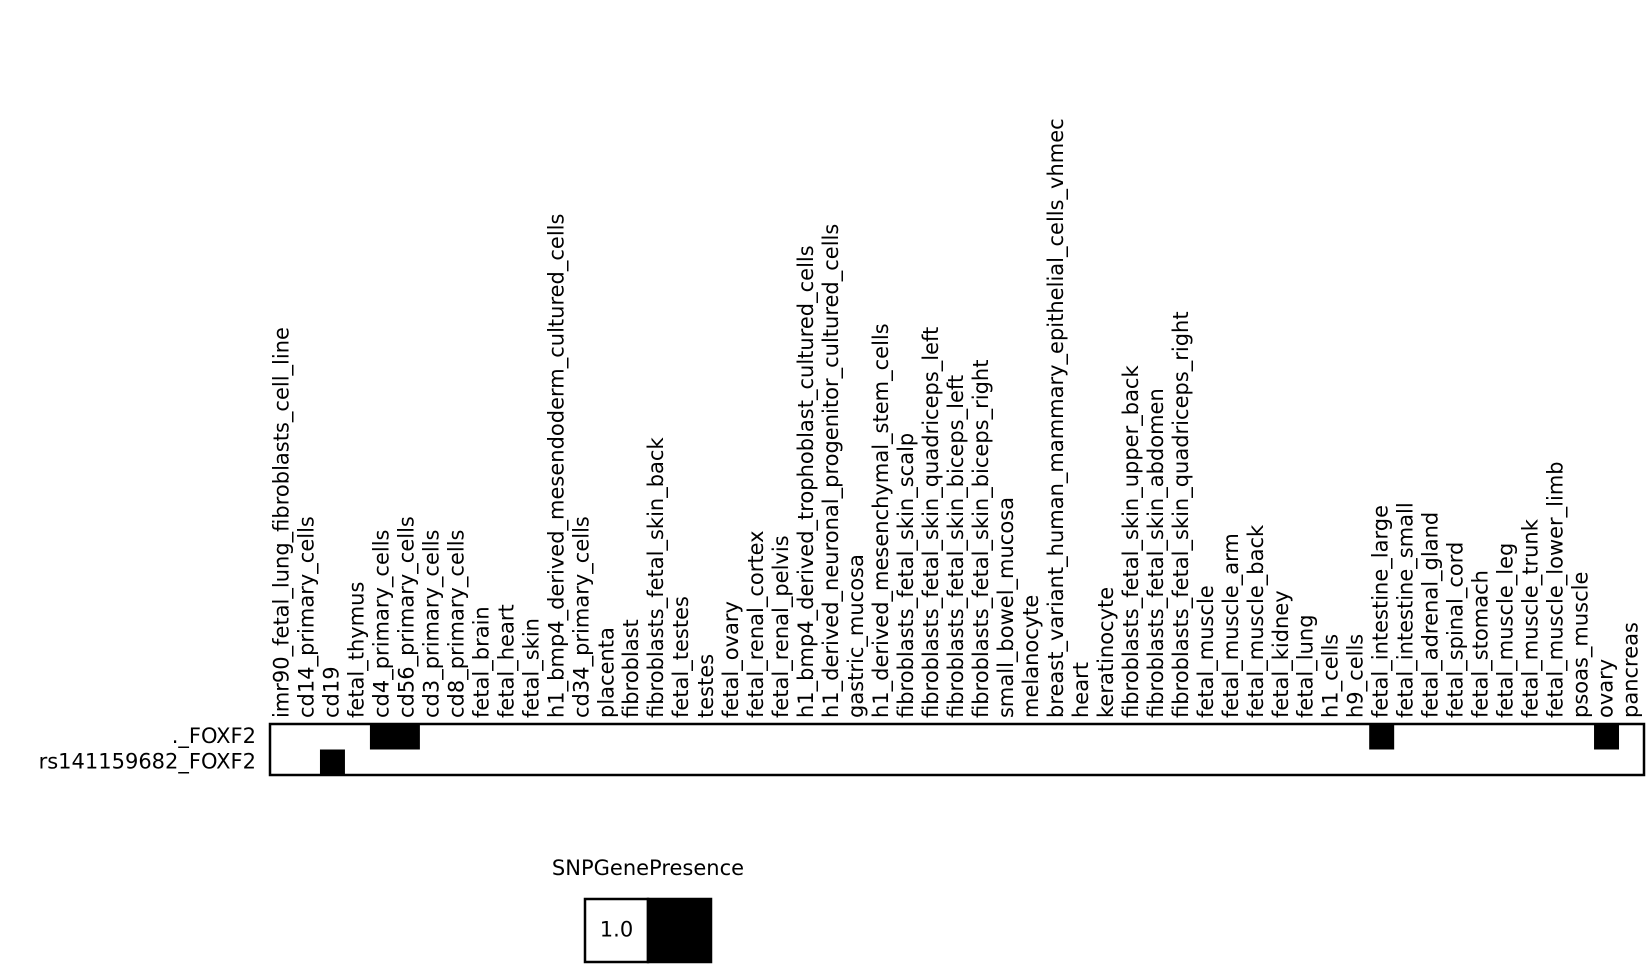  What do you see at coordinates (1356, 676) in the screenshot?
I see `x-tick-label: h9_cells` at bounding box center [1356, 676].